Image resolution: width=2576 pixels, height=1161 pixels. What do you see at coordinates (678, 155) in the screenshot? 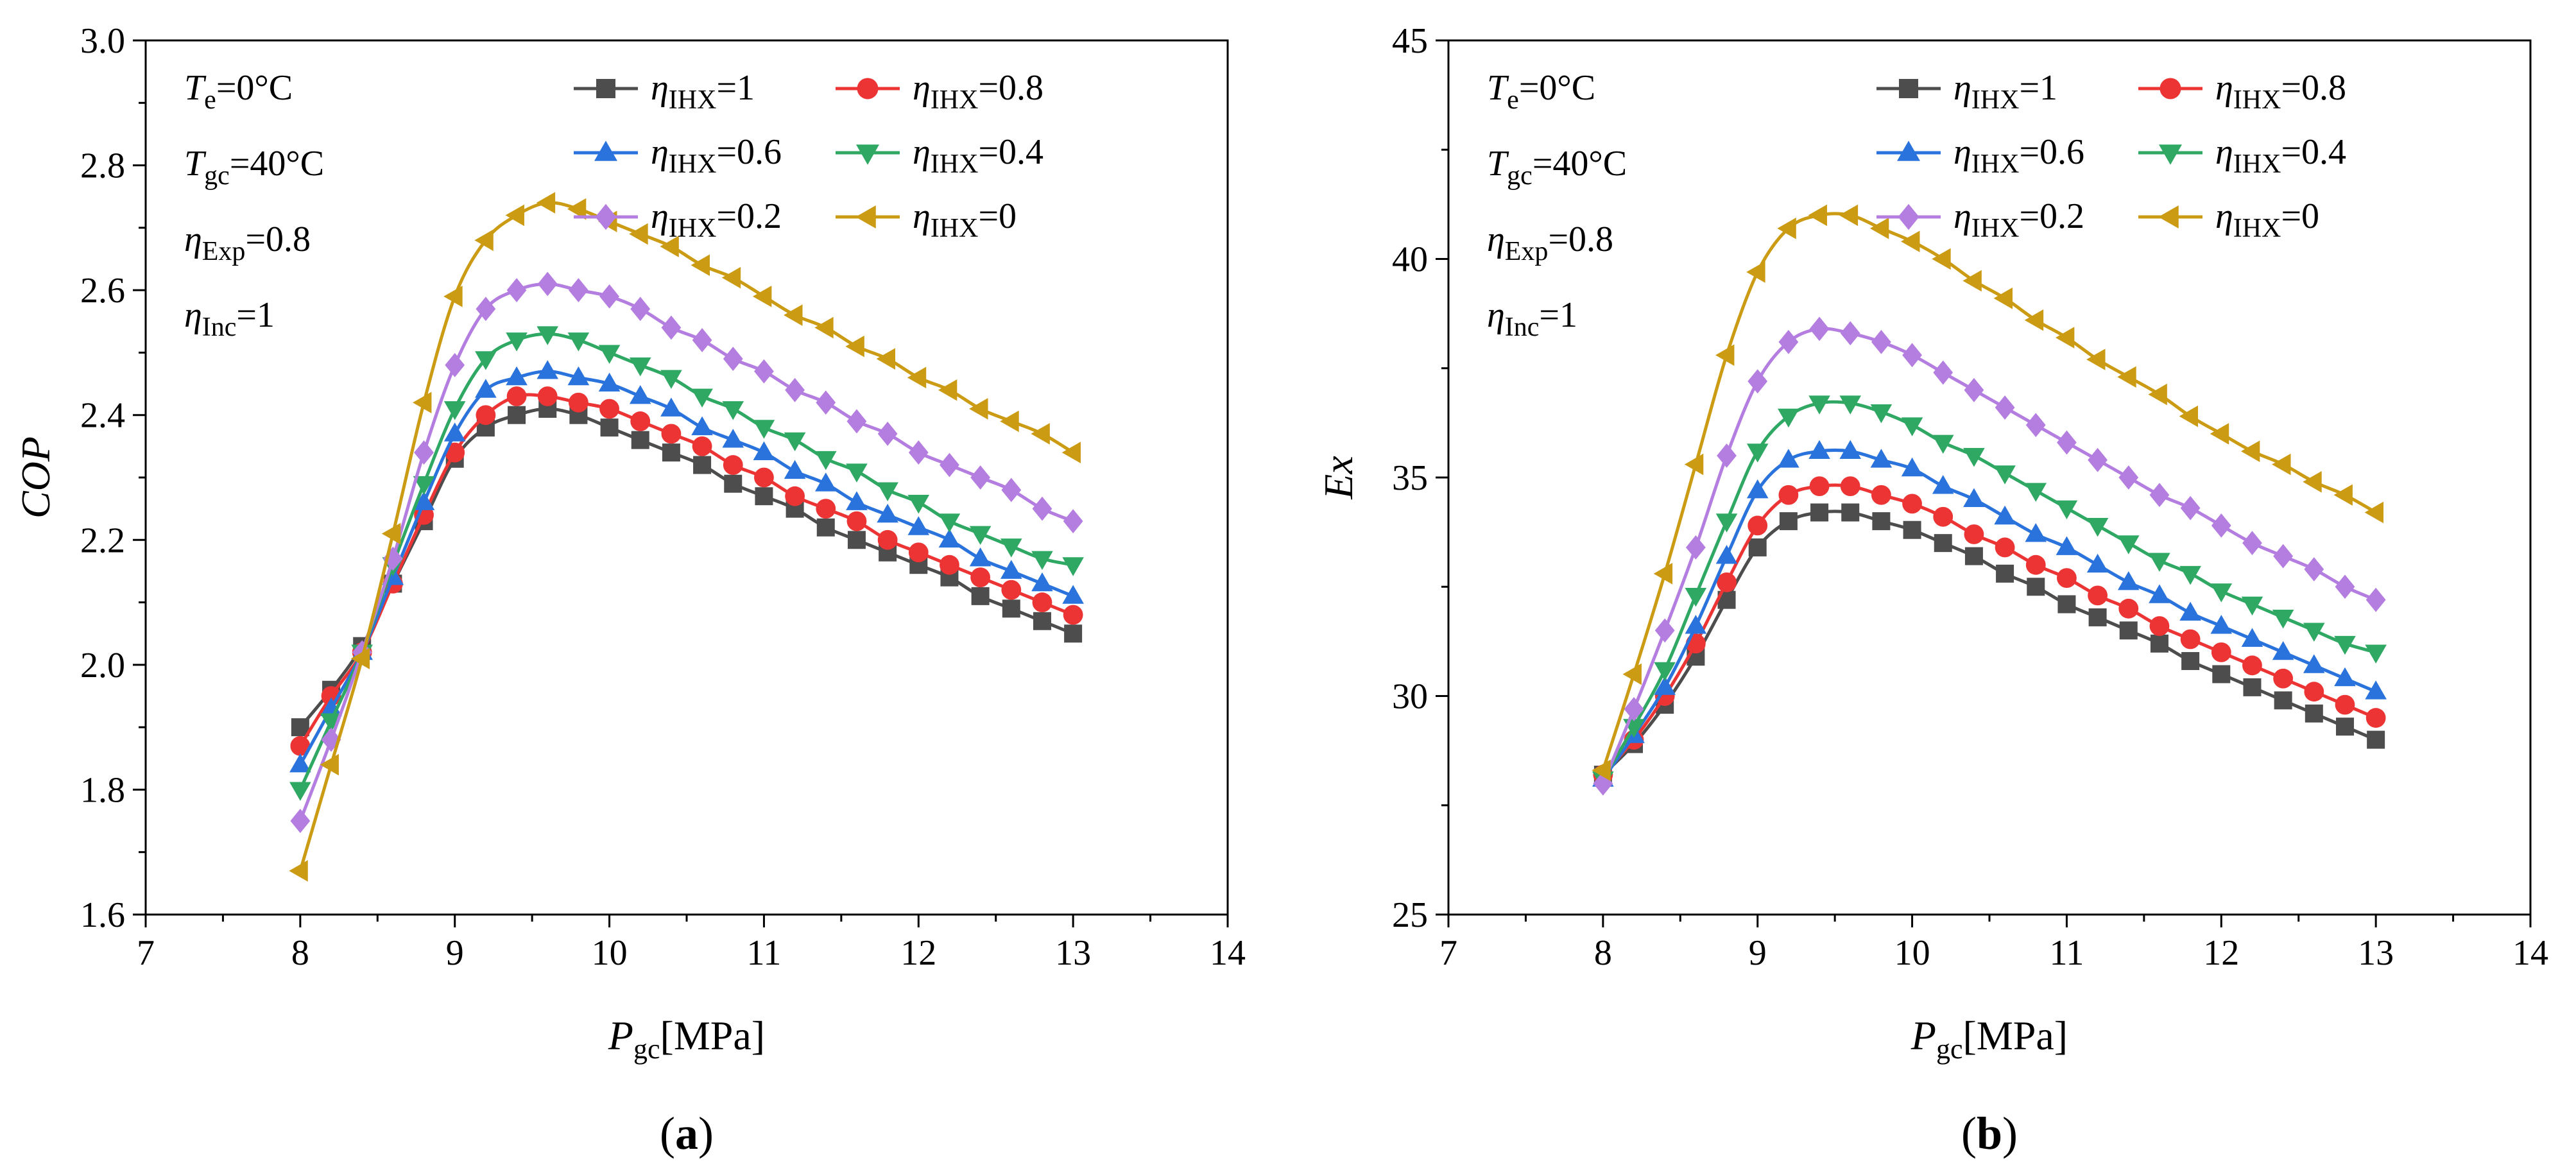
I see `legend-item: ηIHX=0.6` at bounding box center [678, 155].